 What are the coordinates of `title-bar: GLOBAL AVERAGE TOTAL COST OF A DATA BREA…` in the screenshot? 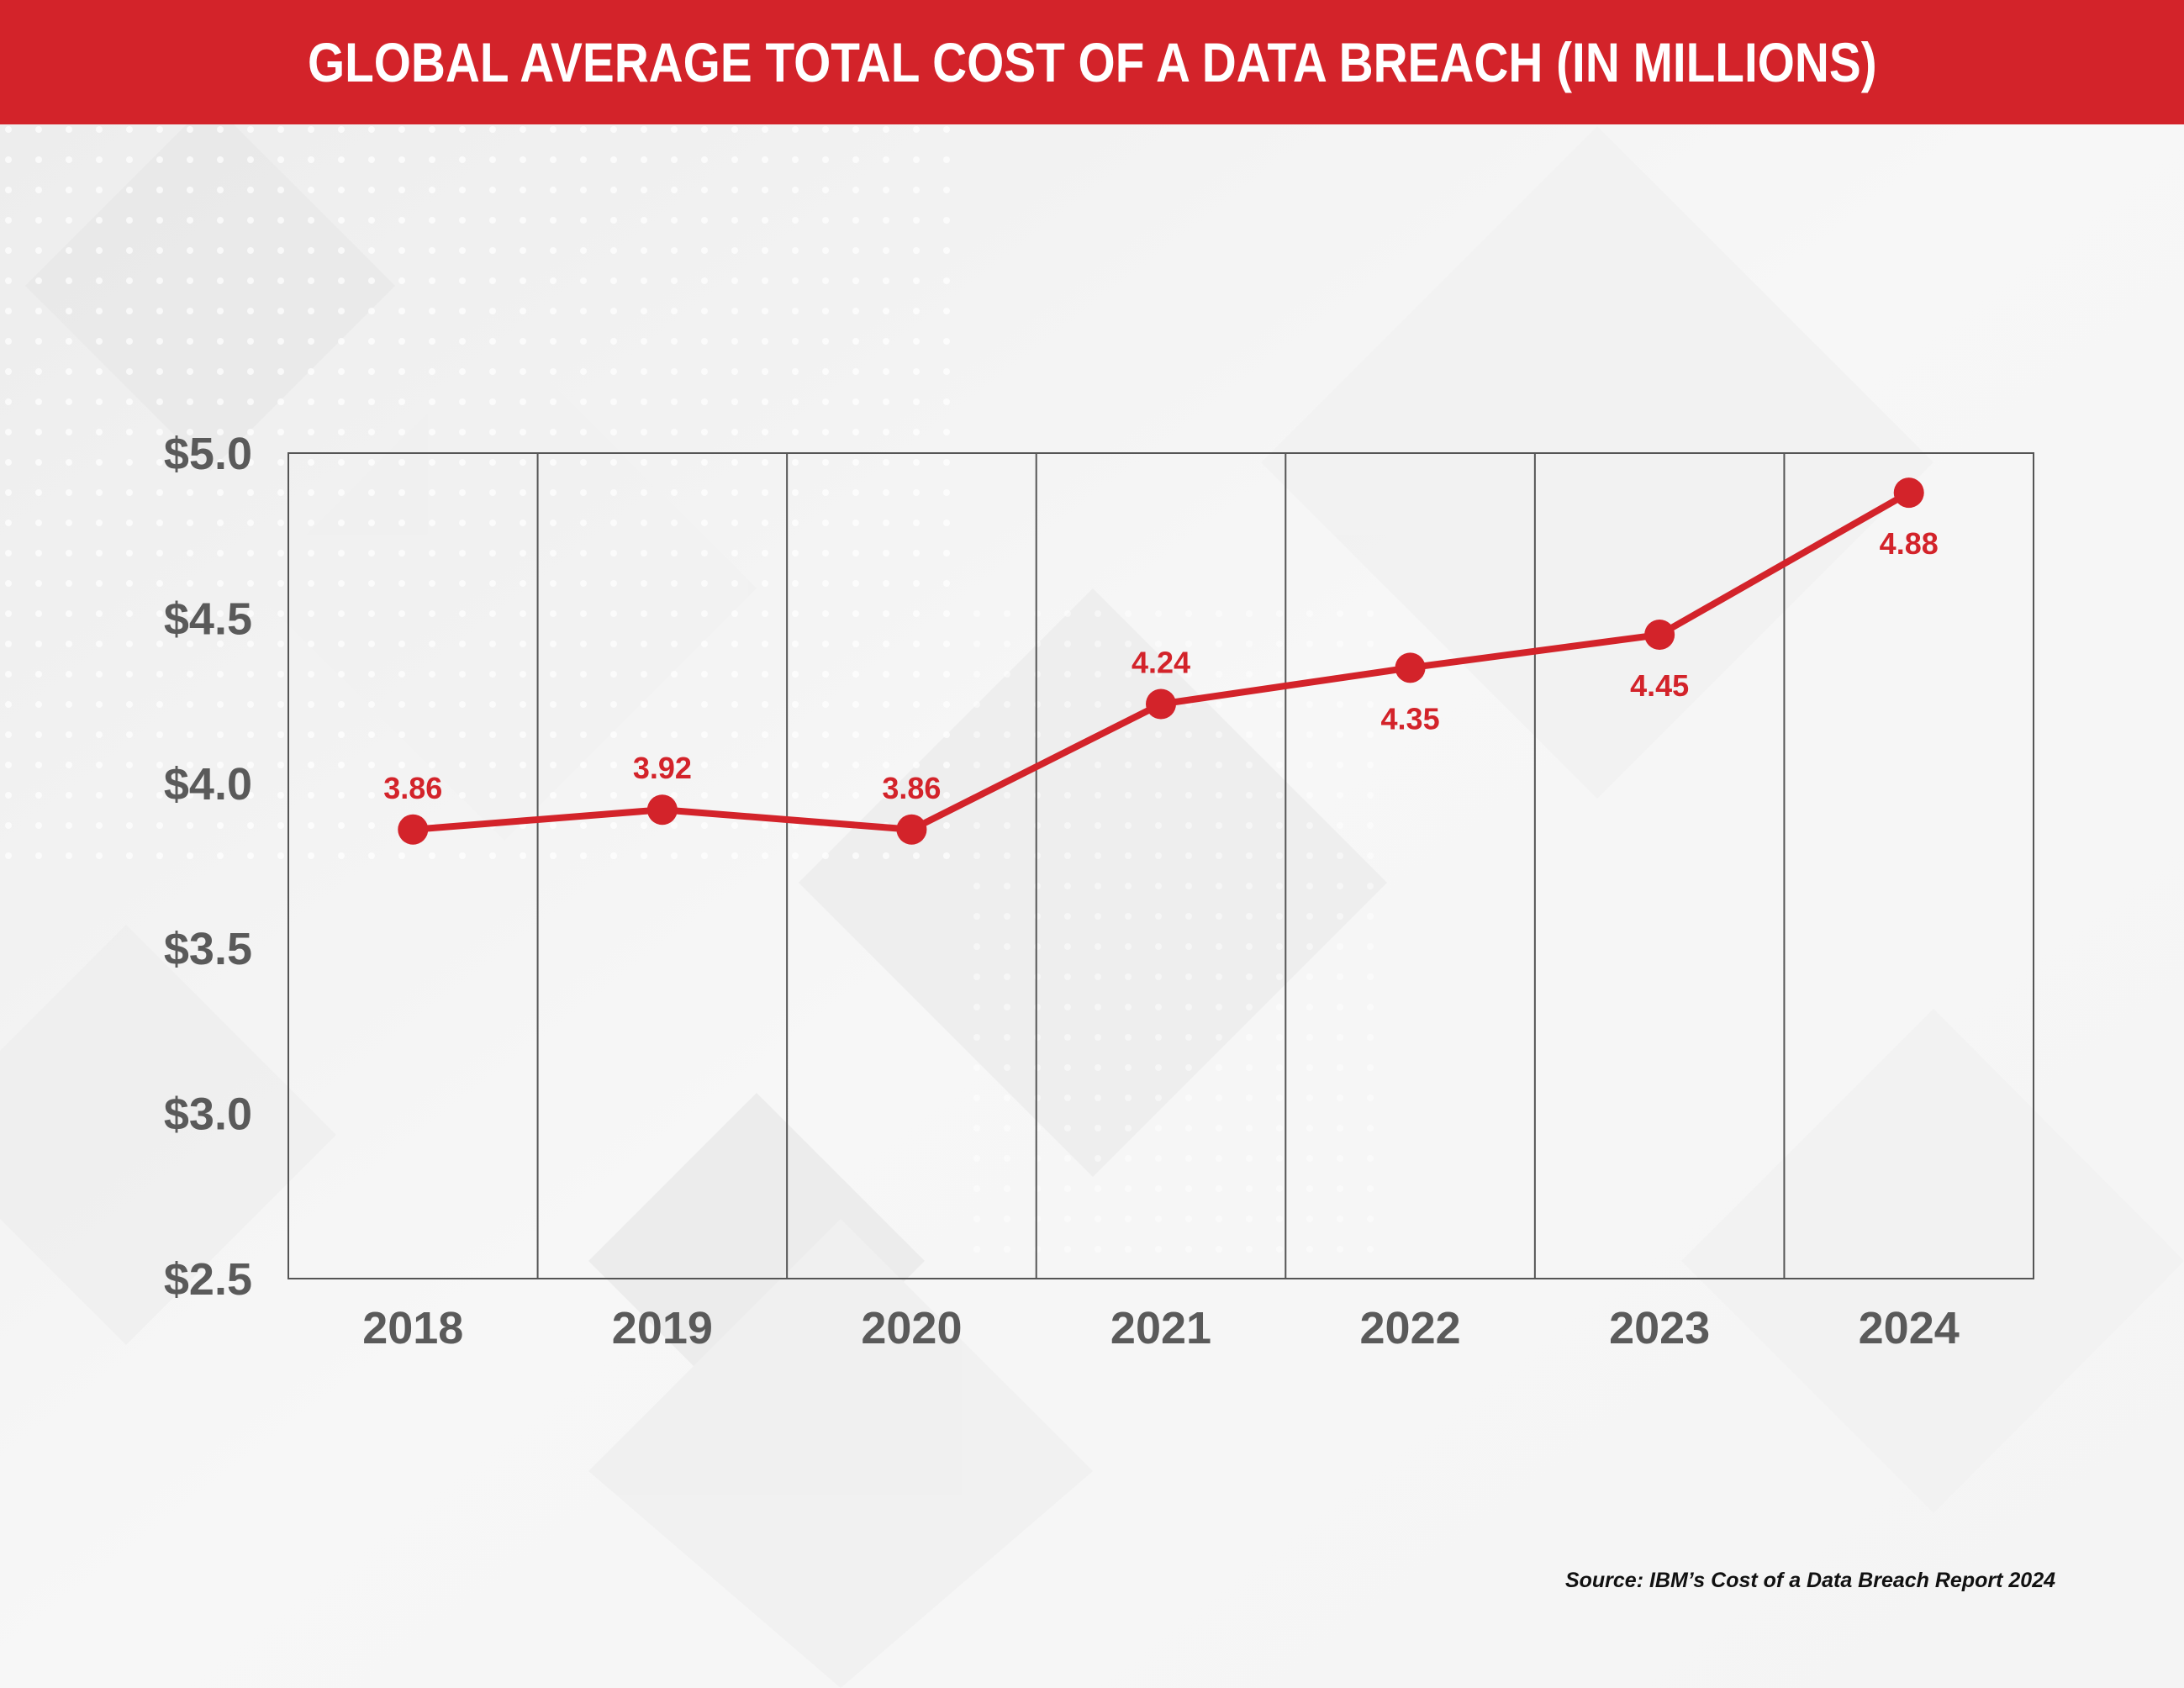 It's located at (1092, 62).